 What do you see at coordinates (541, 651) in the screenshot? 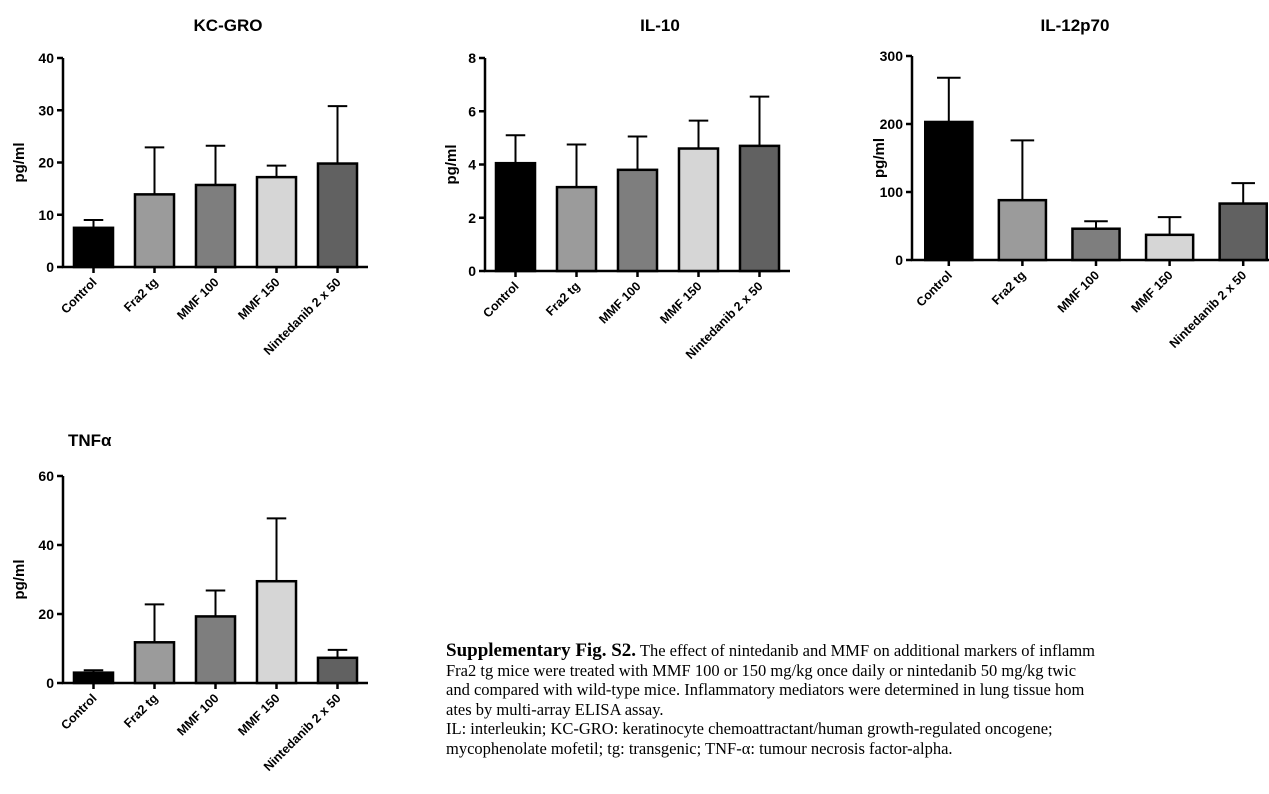
I see `caption-heading: Supplementary Fig. S2.` at bounding box center [541, 651].